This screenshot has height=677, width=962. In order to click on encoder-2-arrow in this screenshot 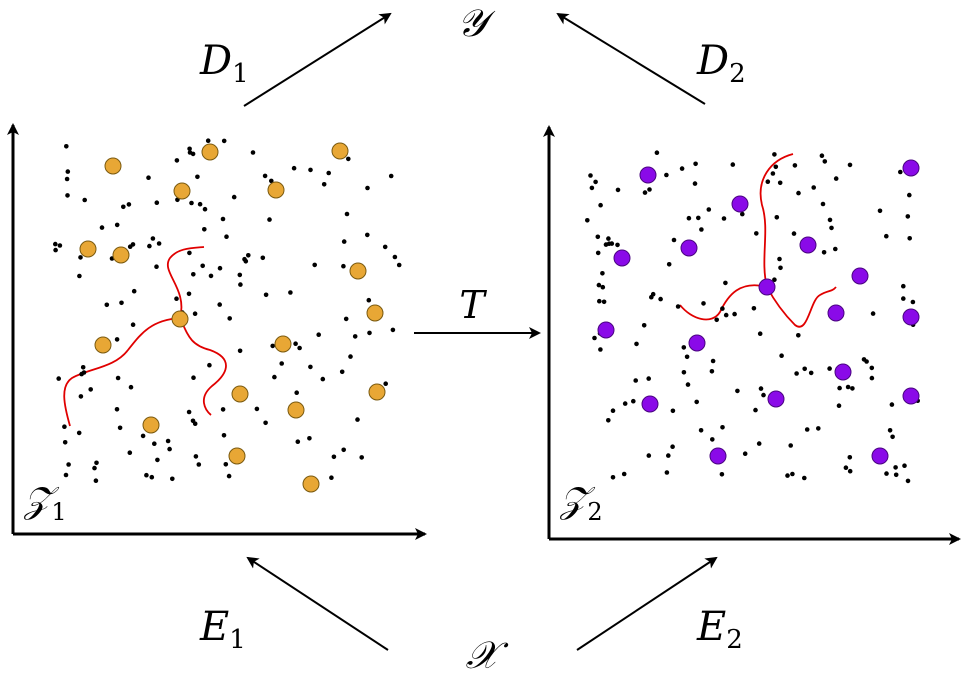, I will do `click(647, 603)`.